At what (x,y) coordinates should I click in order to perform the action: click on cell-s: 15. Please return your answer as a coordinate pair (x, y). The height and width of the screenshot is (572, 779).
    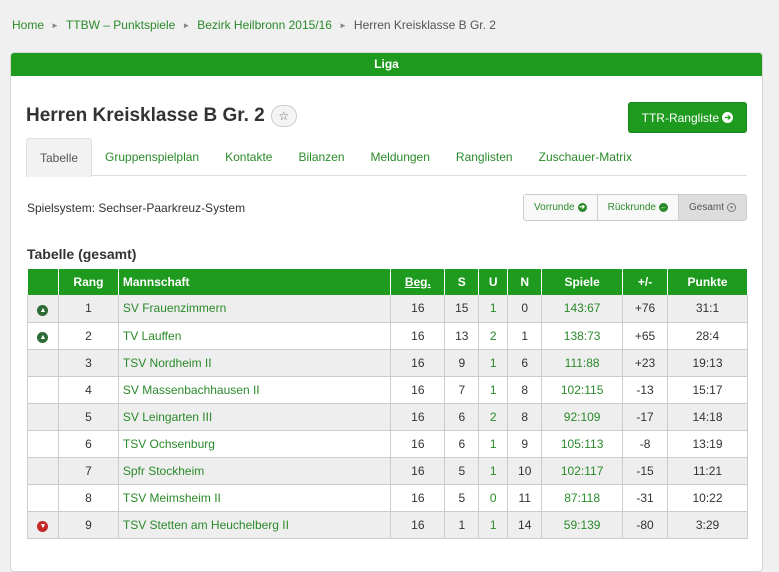
    Looking at the image, I should click on (462, 309).